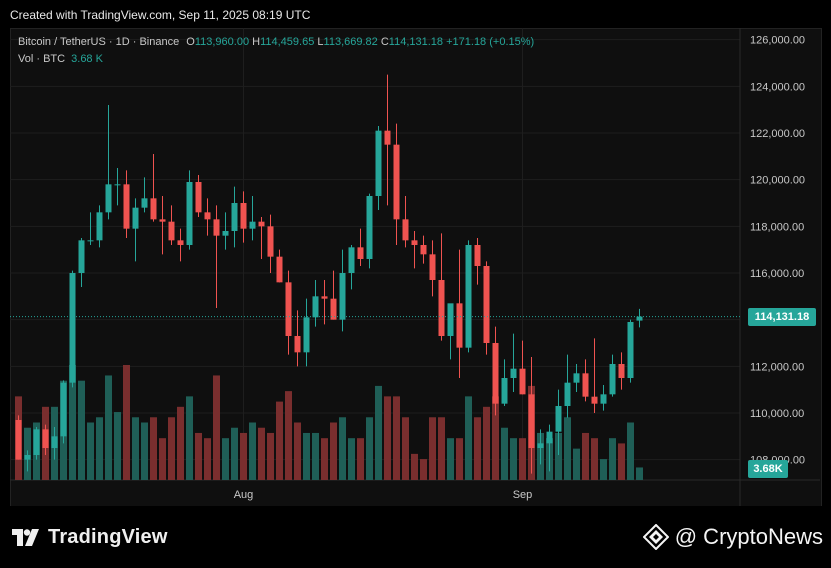  What do you see at coordinates (287, 42) in the screenshot?
I see `high-value: 114,459.65` at bounding box center [287, 42].